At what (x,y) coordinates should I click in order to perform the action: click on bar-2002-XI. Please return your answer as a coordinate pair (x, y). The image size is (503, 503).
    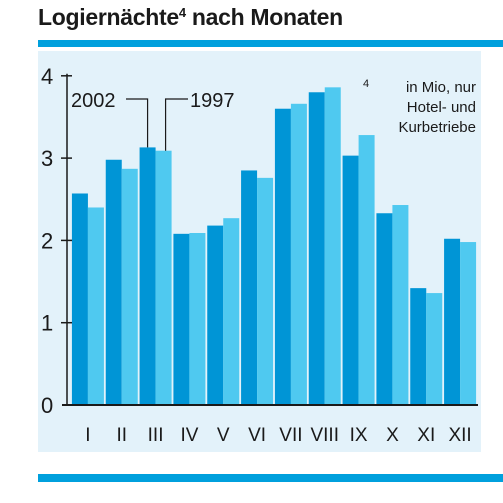
    Looking at the image, I should click on (418, 346).